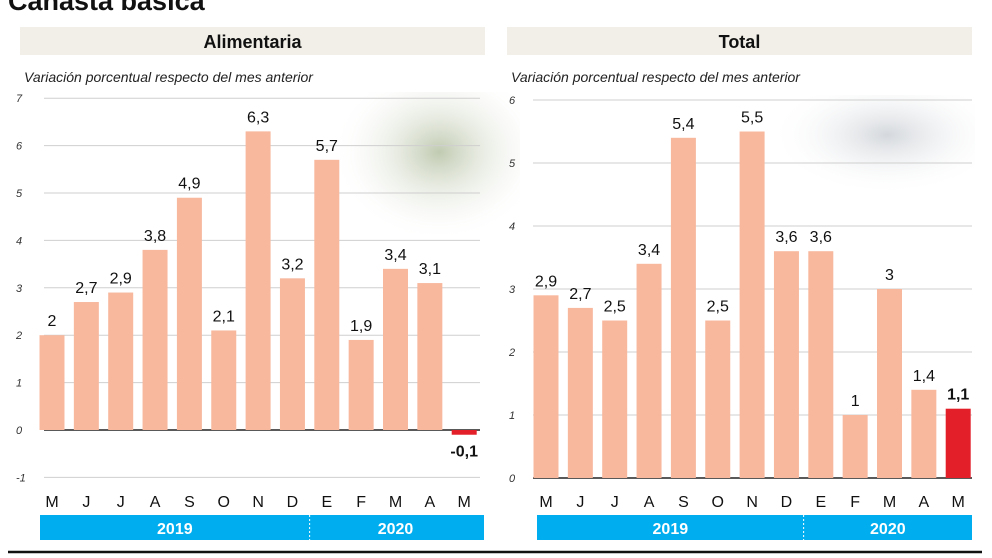  I want to click on data-label: 5,7, so click(327, 146).